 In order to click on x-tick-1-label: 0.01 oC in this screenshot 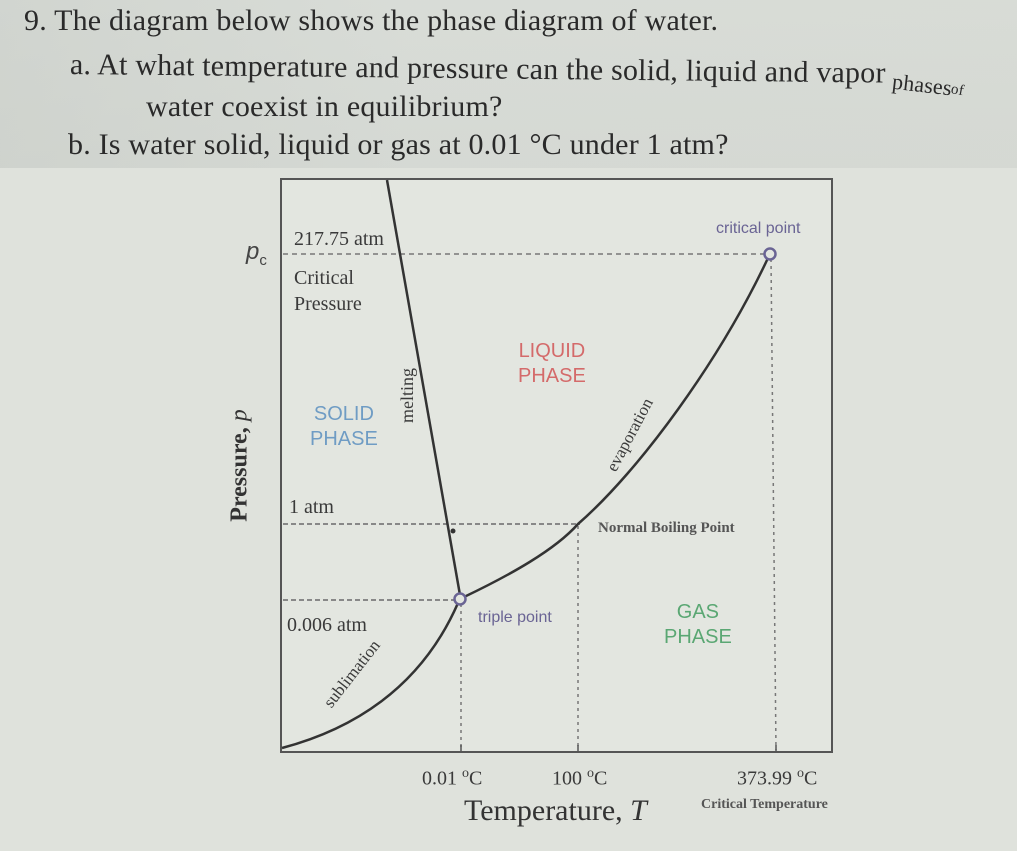, I will do `click(452, 778)`.